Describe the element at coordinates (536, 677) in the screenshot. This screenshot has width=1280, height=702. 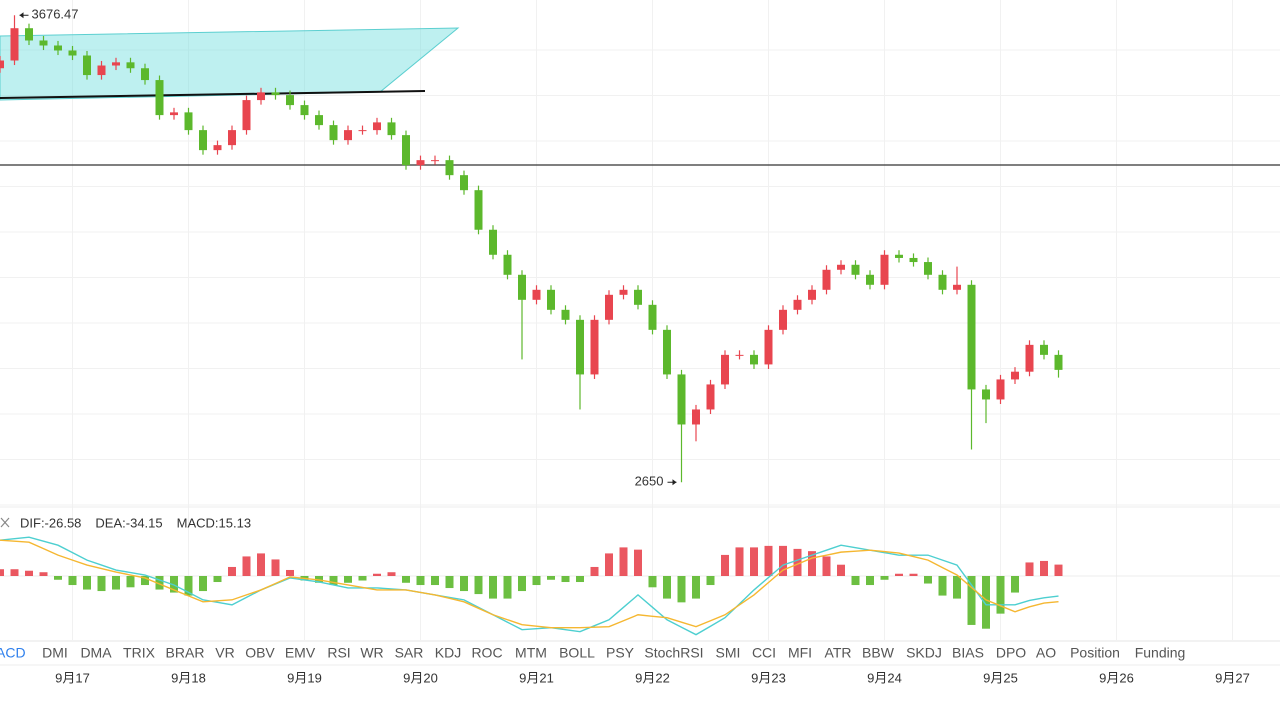
I see `x-tick-label: 9月21` at that location.